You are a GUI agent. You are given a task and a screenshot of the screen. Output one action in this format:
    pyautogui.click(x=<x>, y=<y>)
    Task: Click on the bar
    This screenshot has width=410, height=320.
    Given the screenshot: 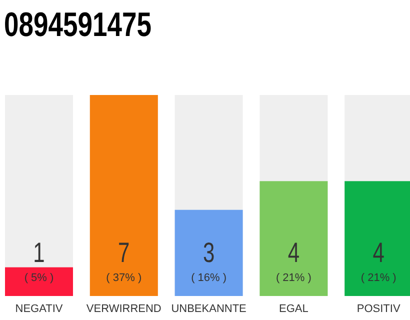 What is the action you would take?
    pyautogui.click(x=39, y=281)
    